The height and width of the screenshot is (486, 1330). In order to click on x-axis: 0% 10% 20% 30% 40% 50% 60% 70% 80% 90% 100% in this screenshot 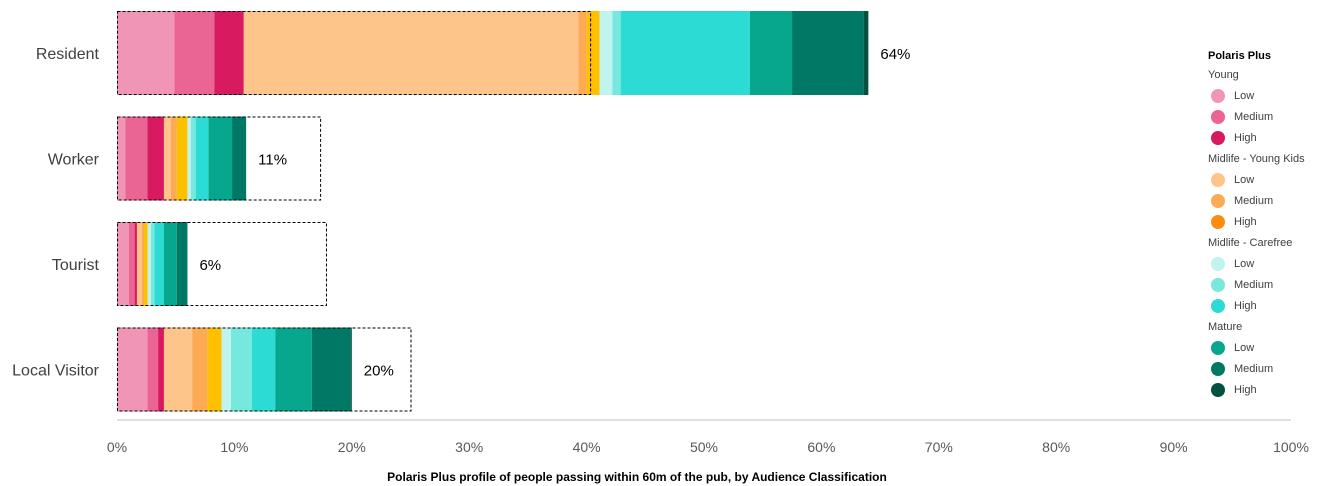, I will do `click(708, 437)`.